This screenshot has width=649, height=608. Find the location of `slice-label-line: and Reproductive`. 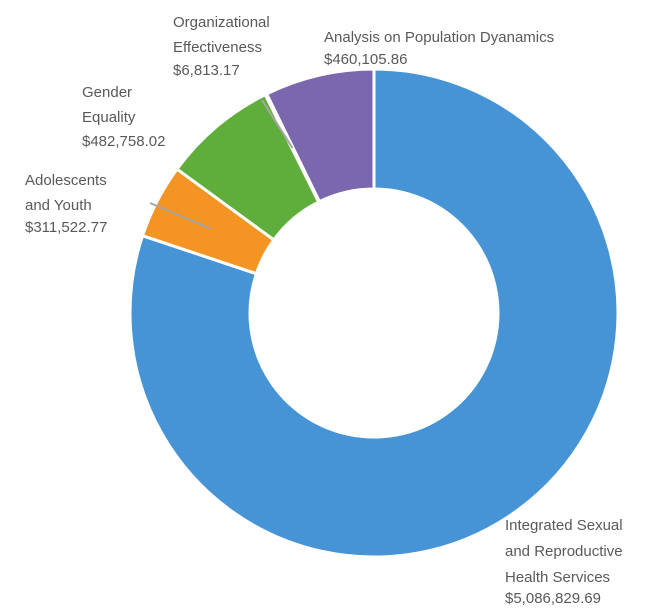

slice-label-line: and Reproductive is located at coordinates (564, 551).